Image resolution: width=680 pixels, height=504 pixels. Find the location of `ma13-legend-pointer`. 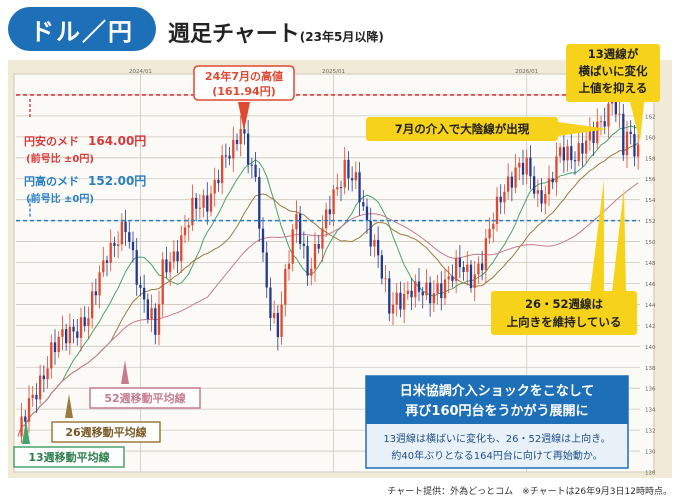

ma13-legend-pointer is located at coordinates (26, 432).